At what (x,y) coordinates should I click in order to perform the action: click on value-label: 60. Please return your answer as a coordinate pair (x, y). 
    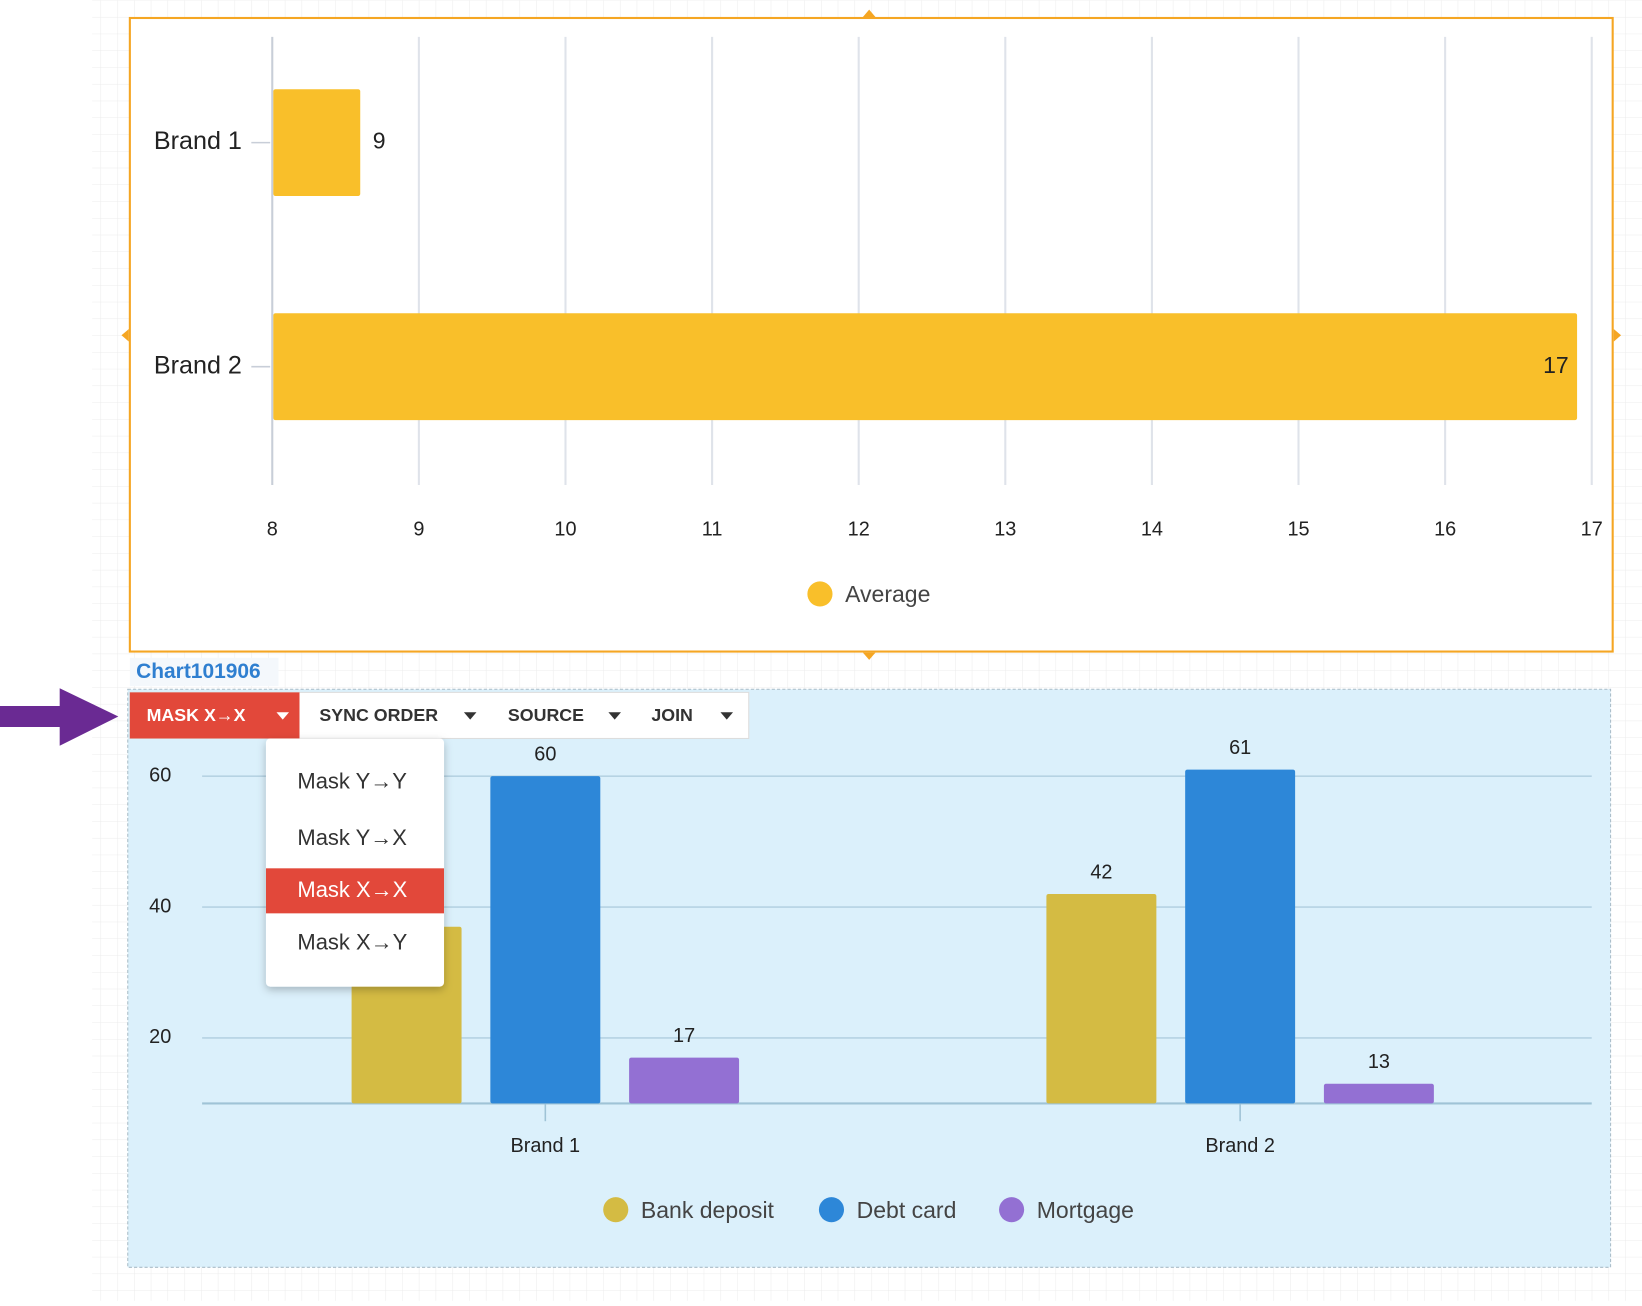
    Looking at the image, I should click on (545, 754).